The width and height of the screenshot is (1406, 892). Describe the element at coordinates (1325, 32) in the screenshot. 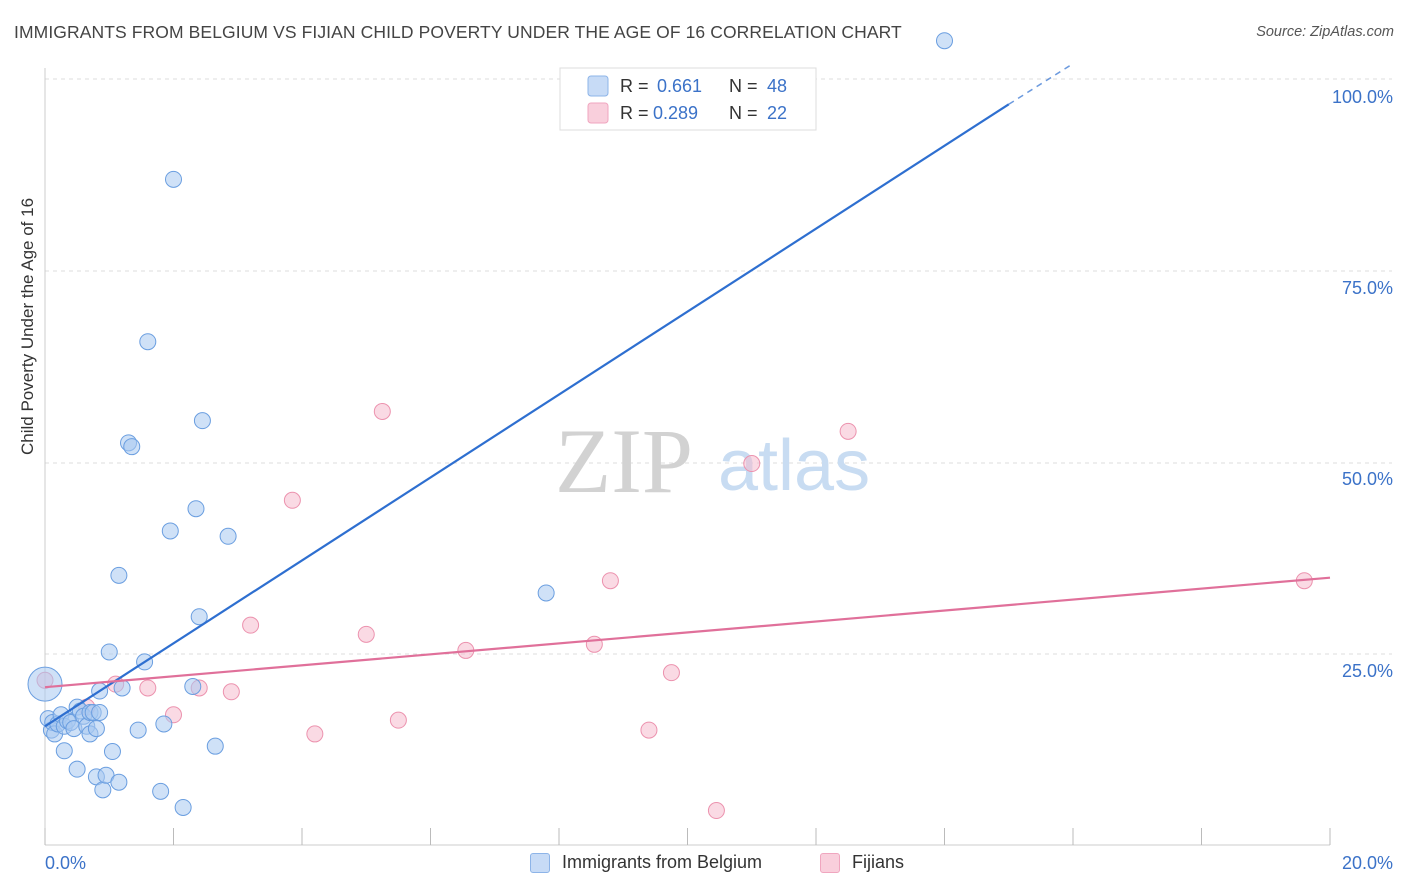

I see `source-label: Source: ZipAtlas.com` at that location.